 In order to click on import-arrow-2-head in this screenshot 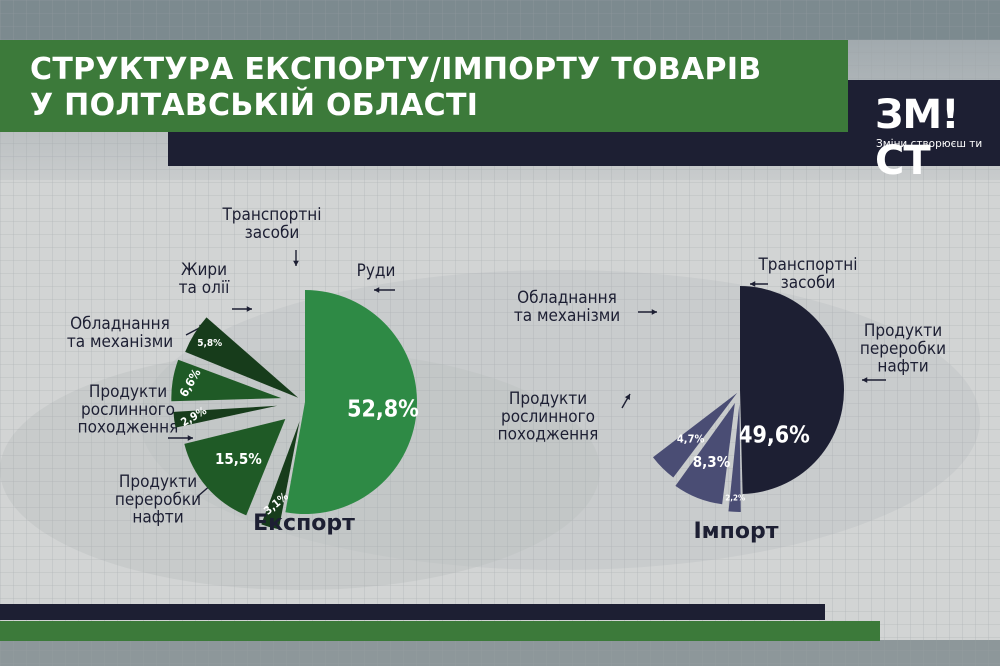, I will do `click(627, 397)`.